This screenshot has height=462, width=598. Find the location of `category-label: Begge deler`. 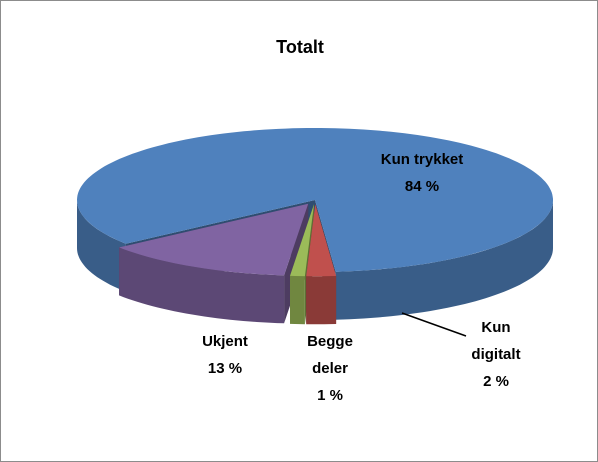

category-label: Begge deler is located at coordinates (330, 355).